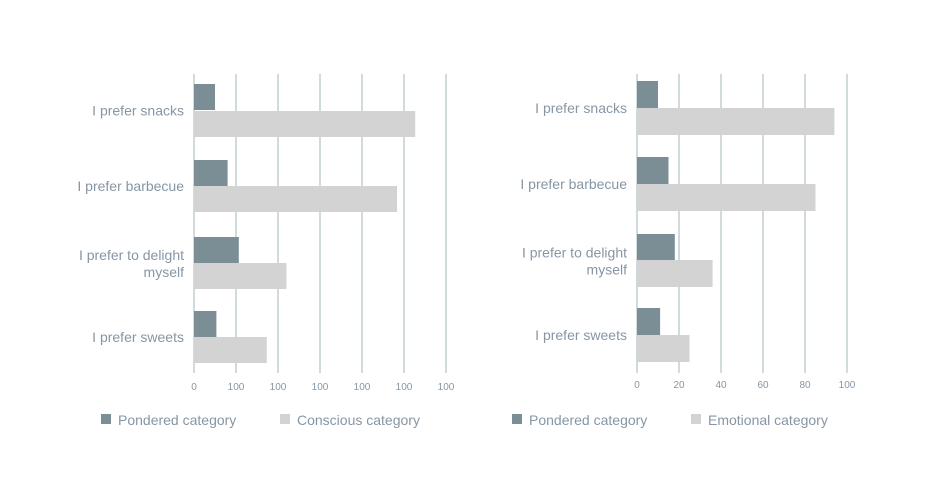  Describe the element at coordinates (106, 419) in the screenshot. I see `left-legend-swatch-pondered` at that location.